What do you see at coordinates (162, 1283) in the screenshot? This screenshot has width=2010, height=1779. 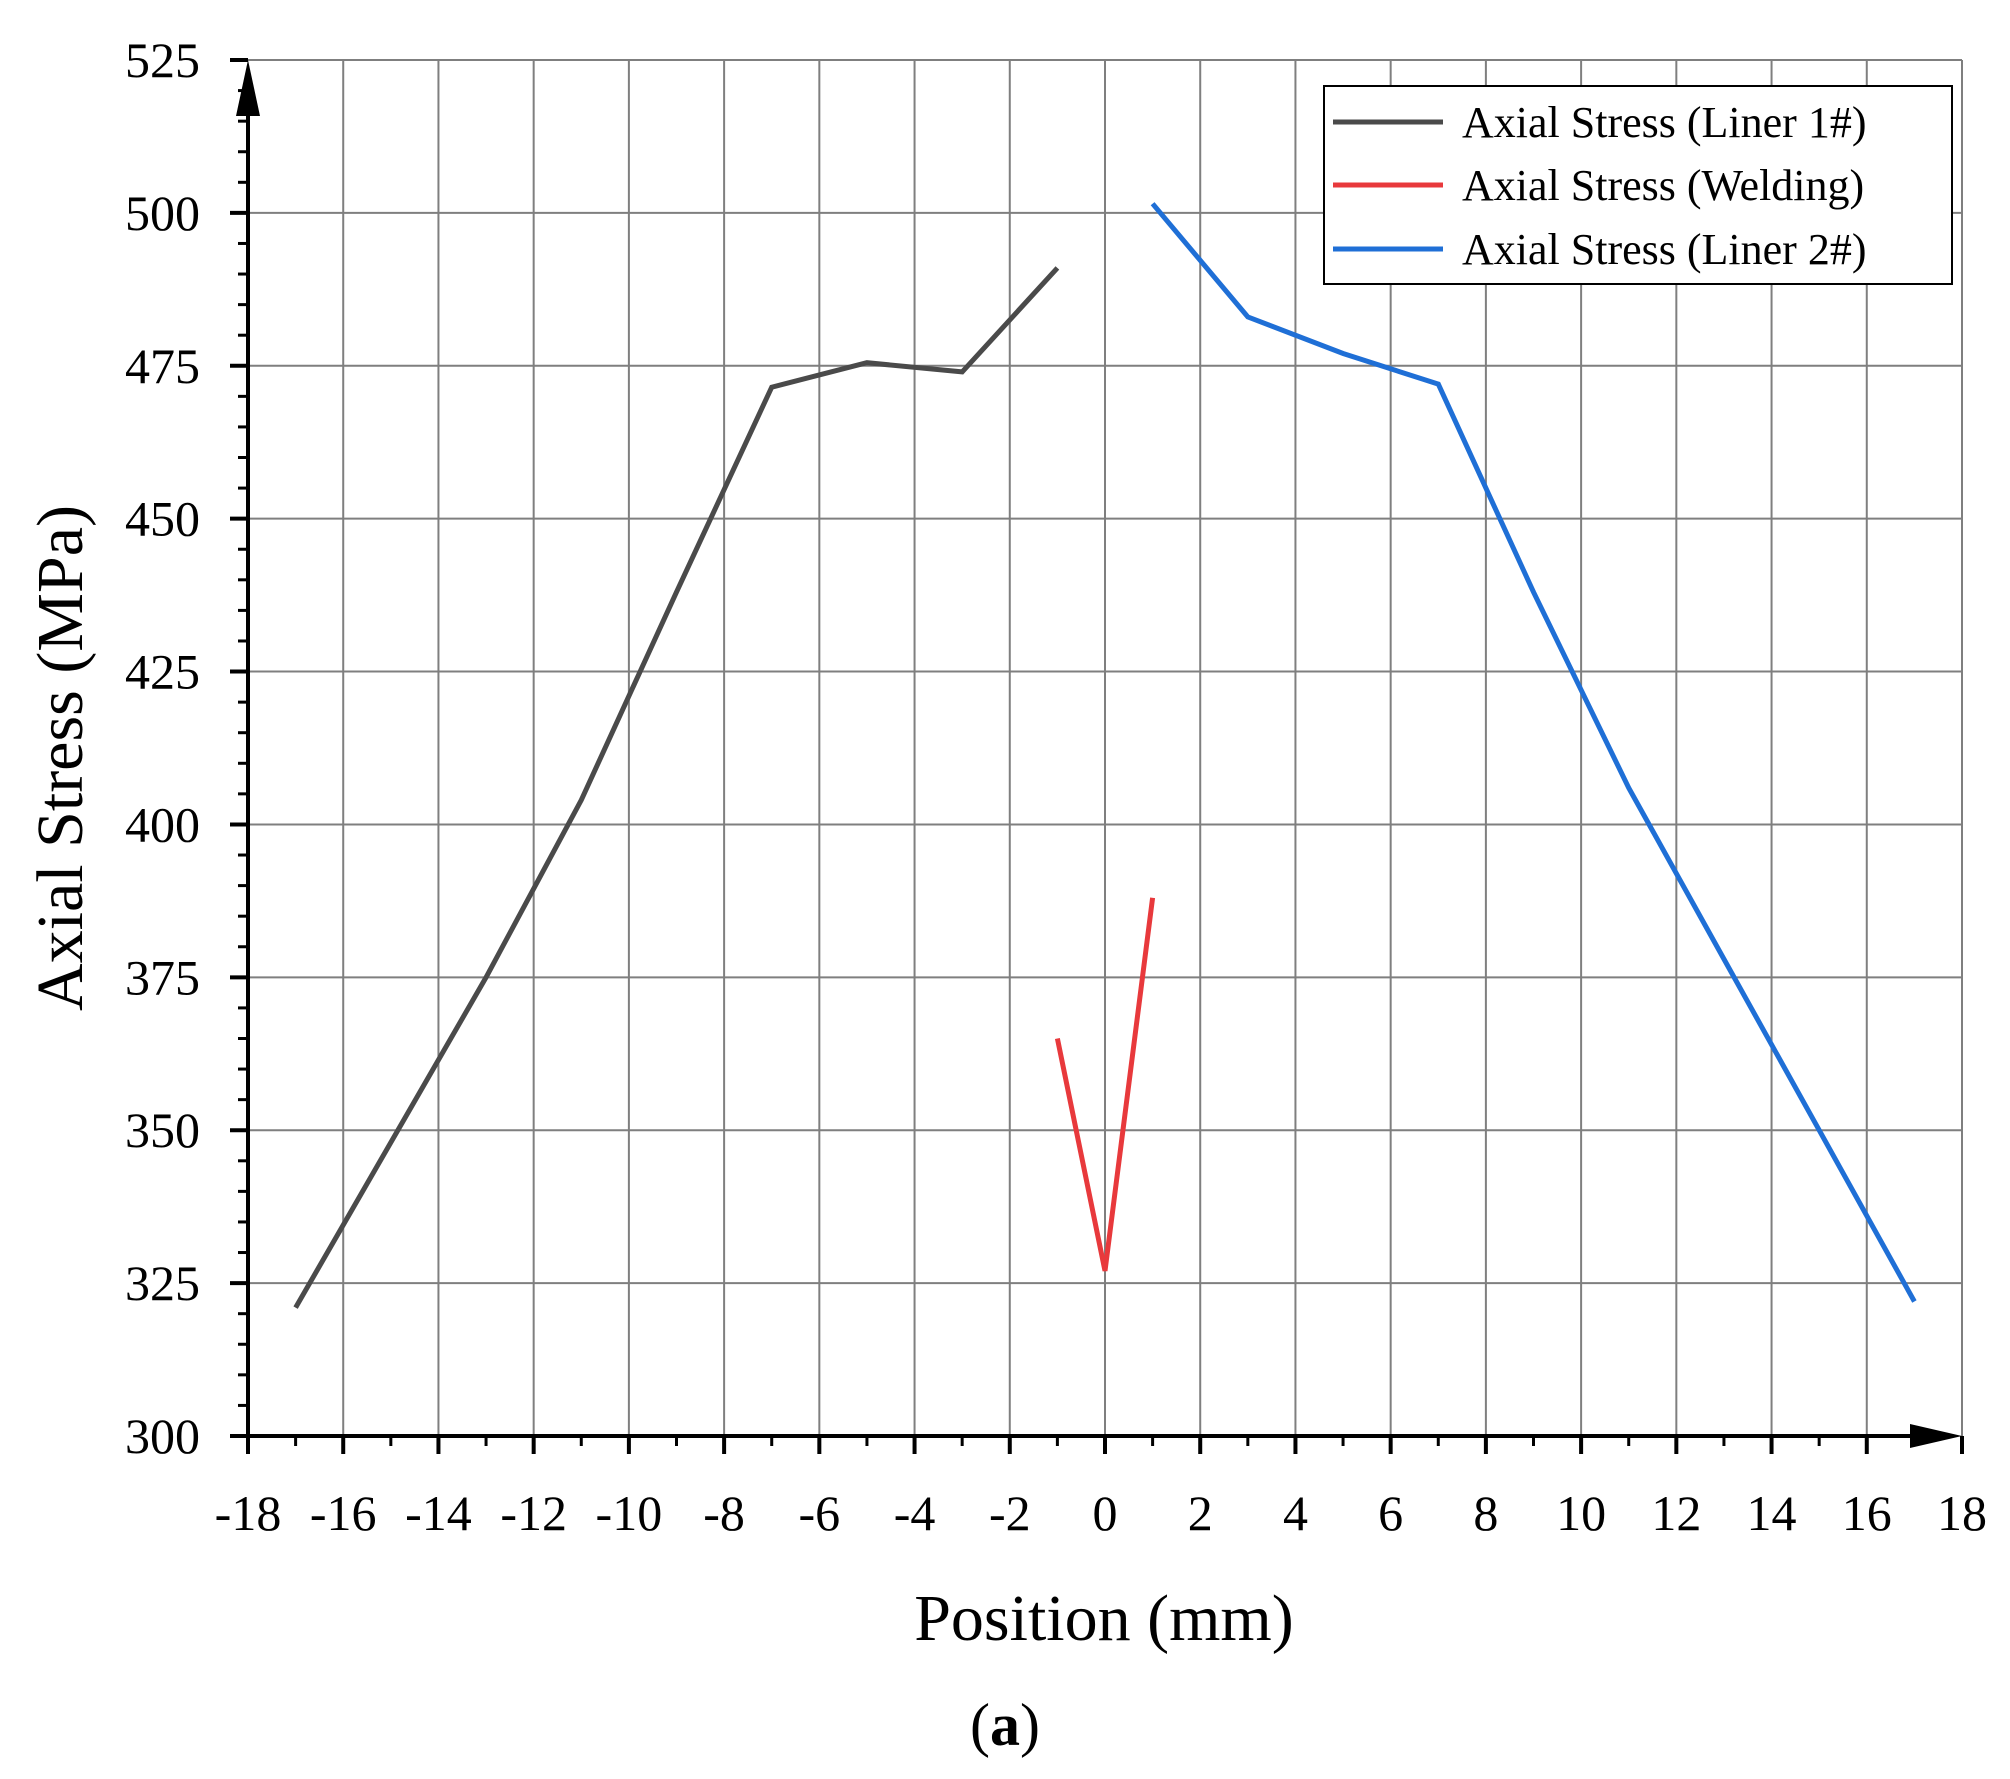 I see `y-tick-label: 325` at bounding box center [162, 1283].